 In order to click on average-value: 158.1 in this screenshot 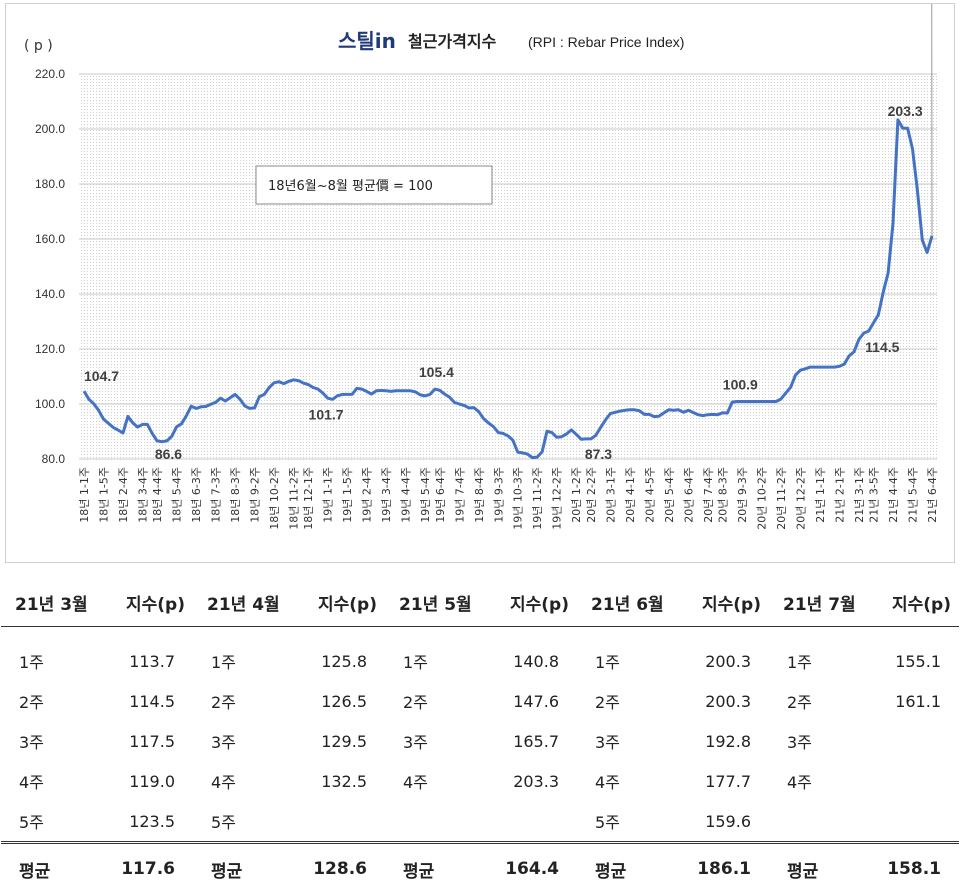, I will do `click(912, 868)`.